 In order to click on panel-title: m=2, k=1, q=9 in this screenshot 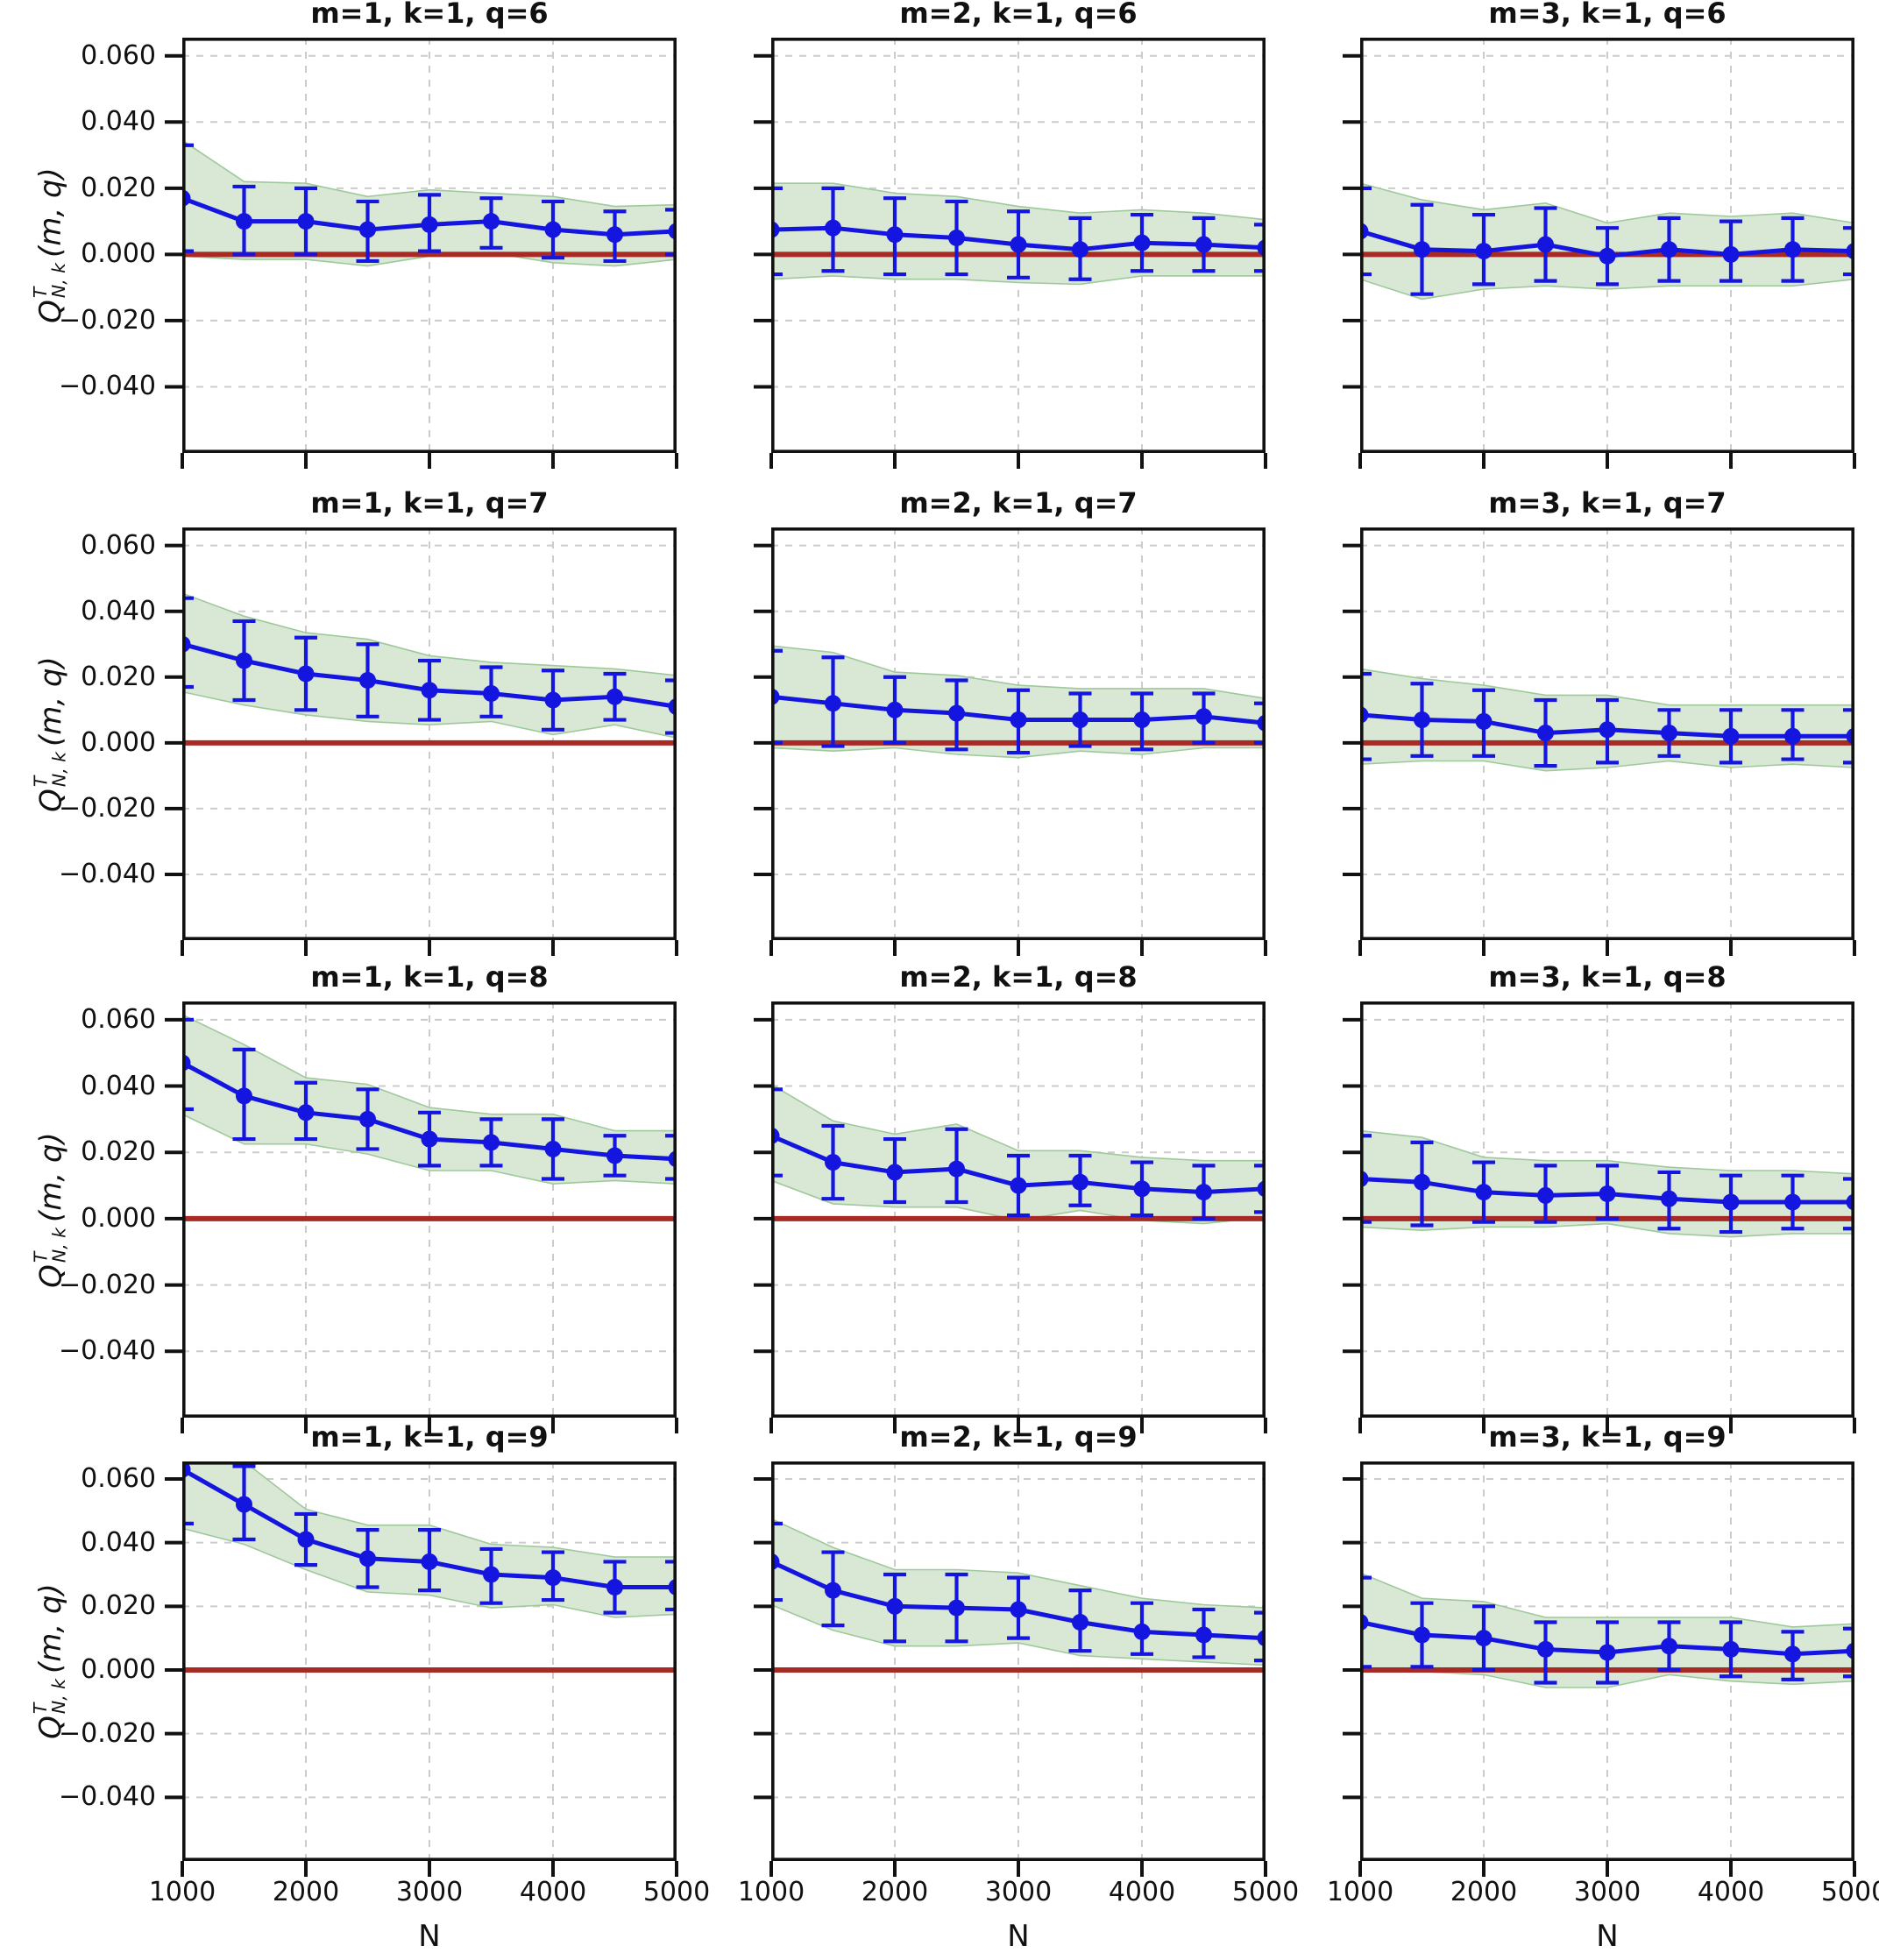, I will do `click(1018, 1437)`.